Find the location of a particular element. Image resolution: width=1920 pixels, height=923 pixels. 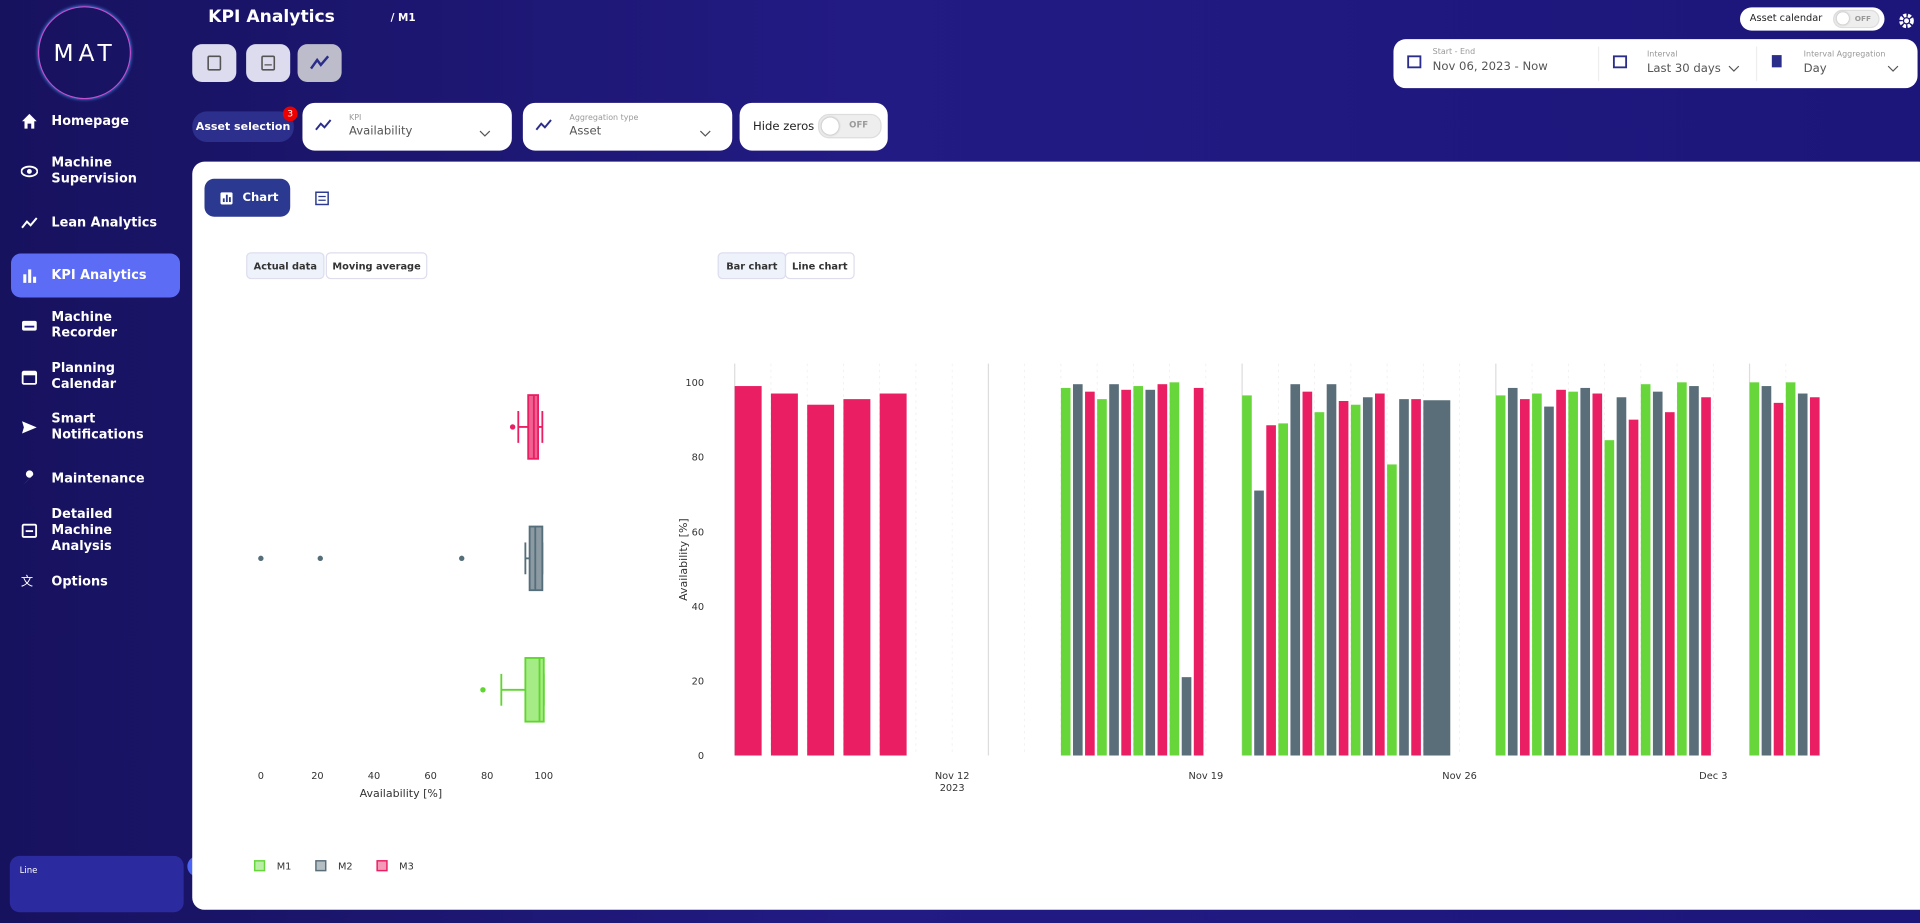

control-value: Nov 06, 2023 - Now is located at coordinates (1490, 67).